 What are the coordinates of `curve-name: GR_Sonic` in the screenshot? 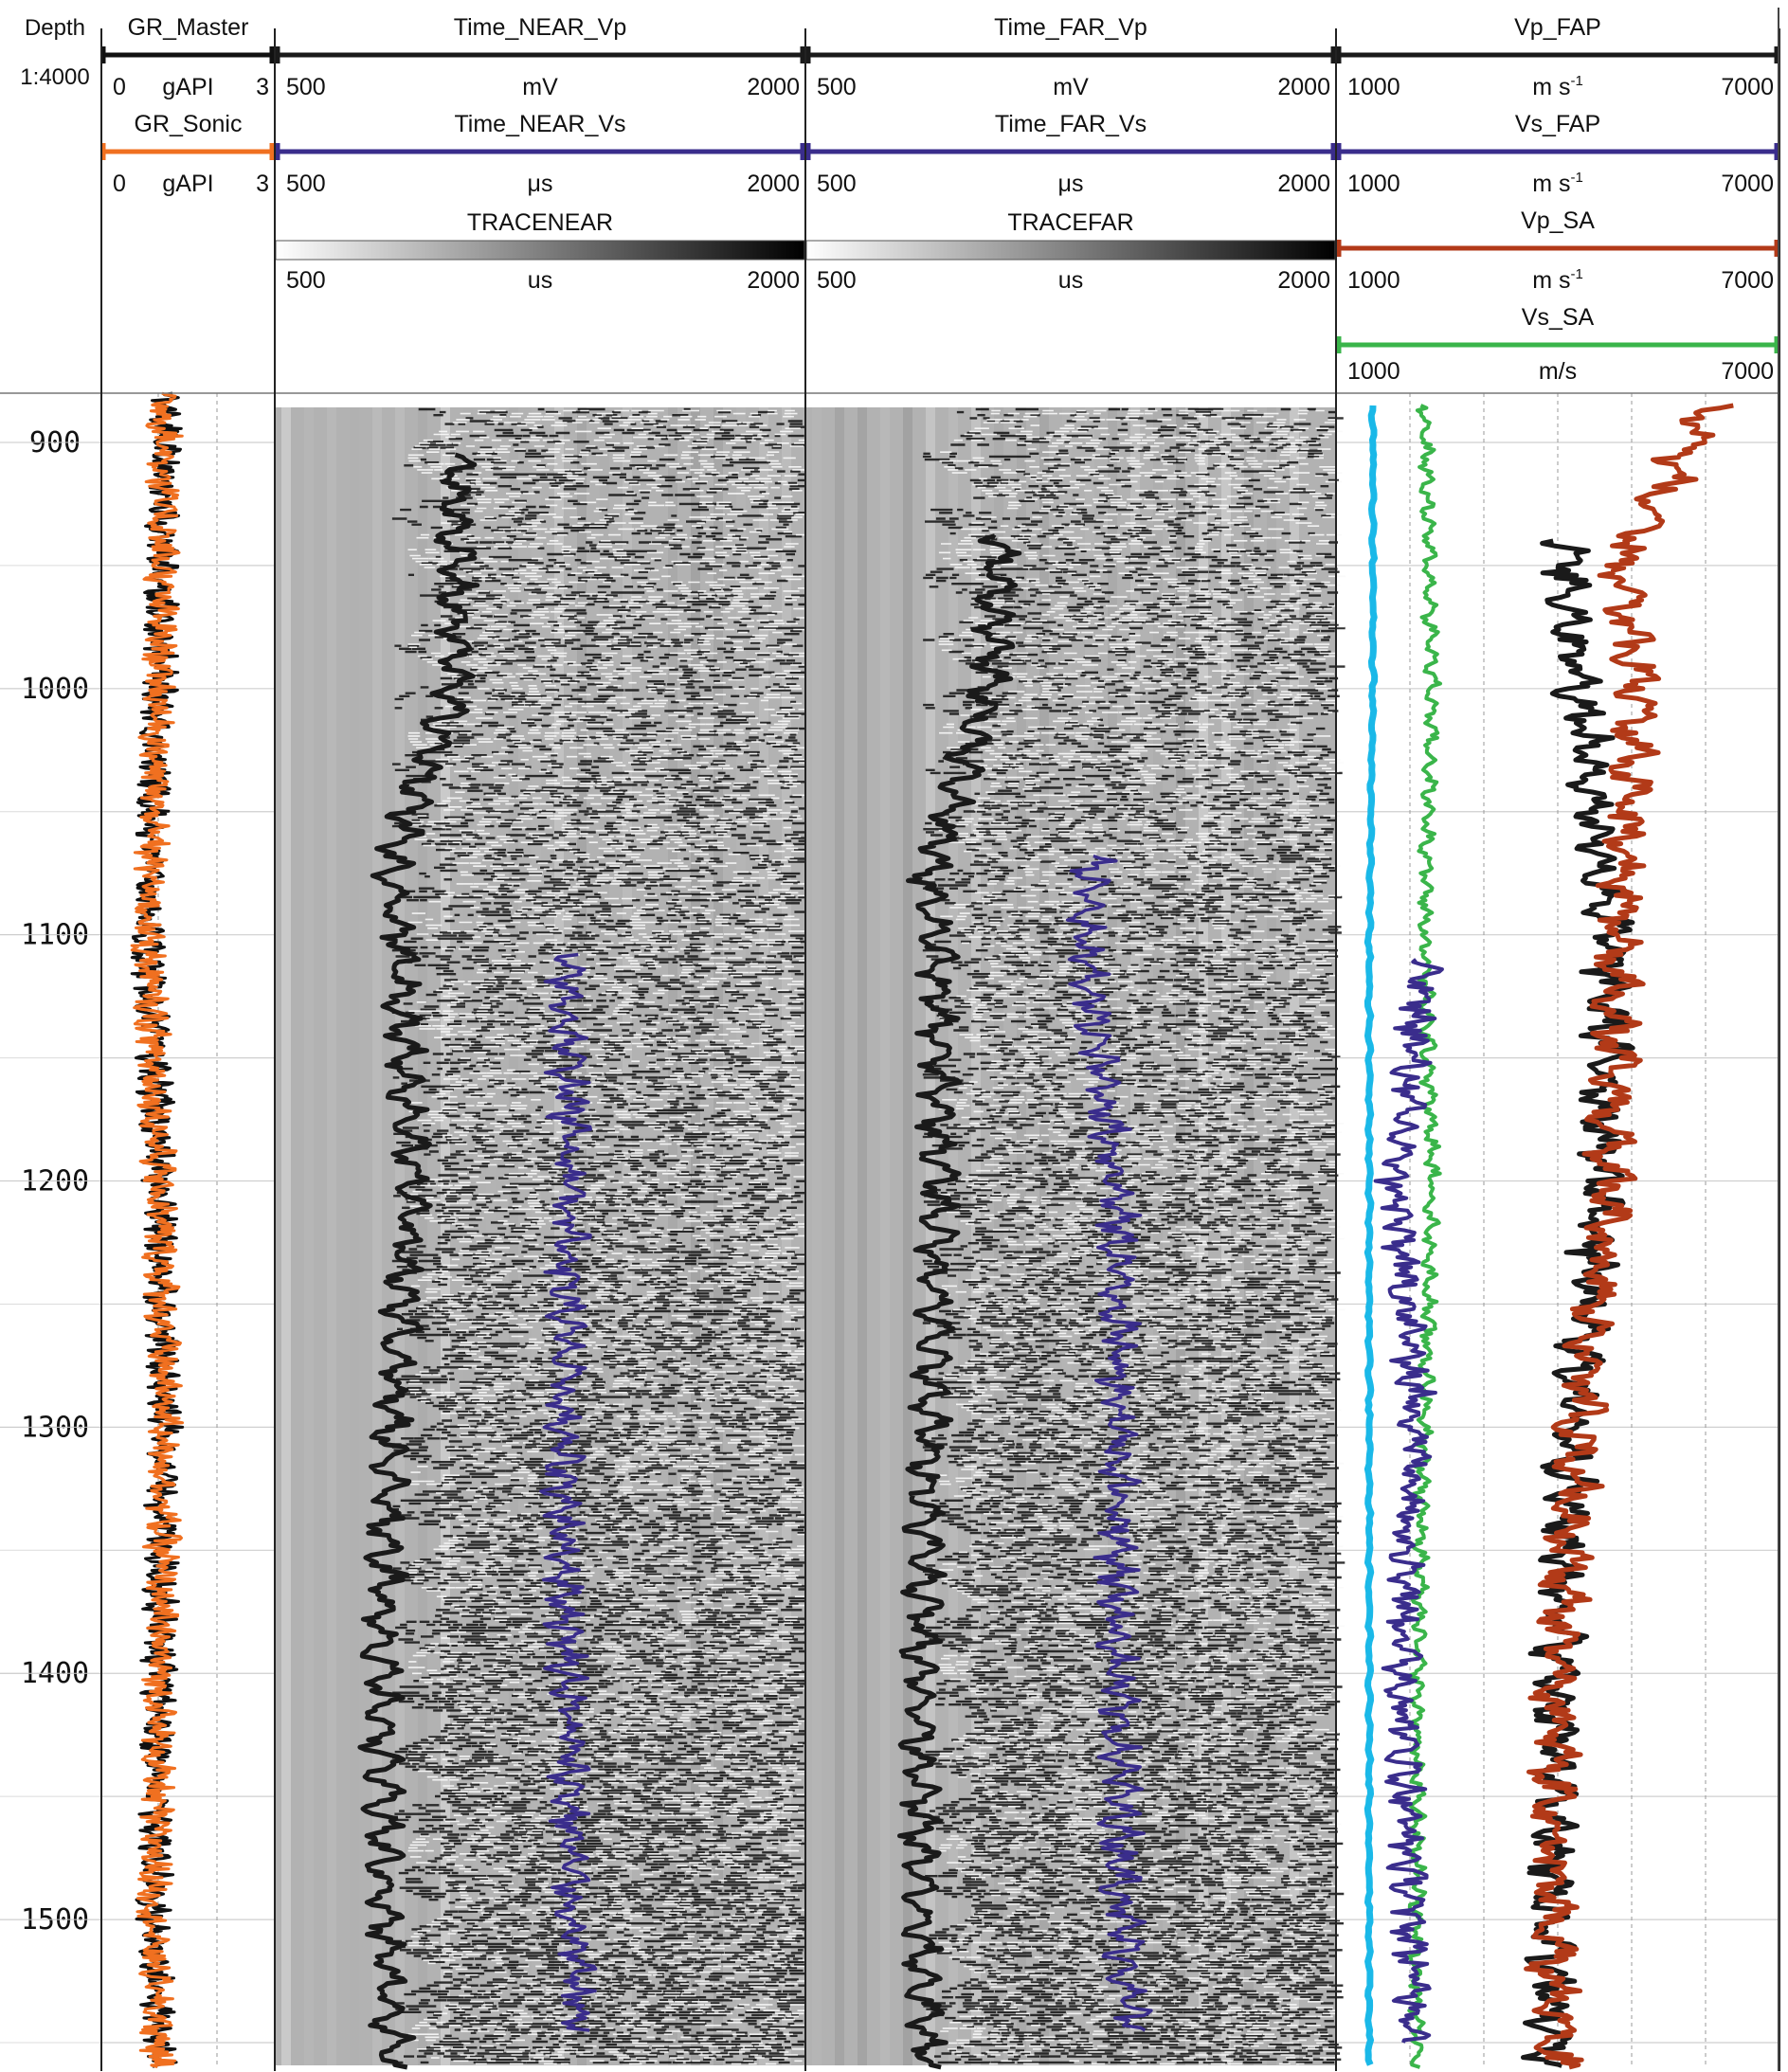 It's located at (189, 124).